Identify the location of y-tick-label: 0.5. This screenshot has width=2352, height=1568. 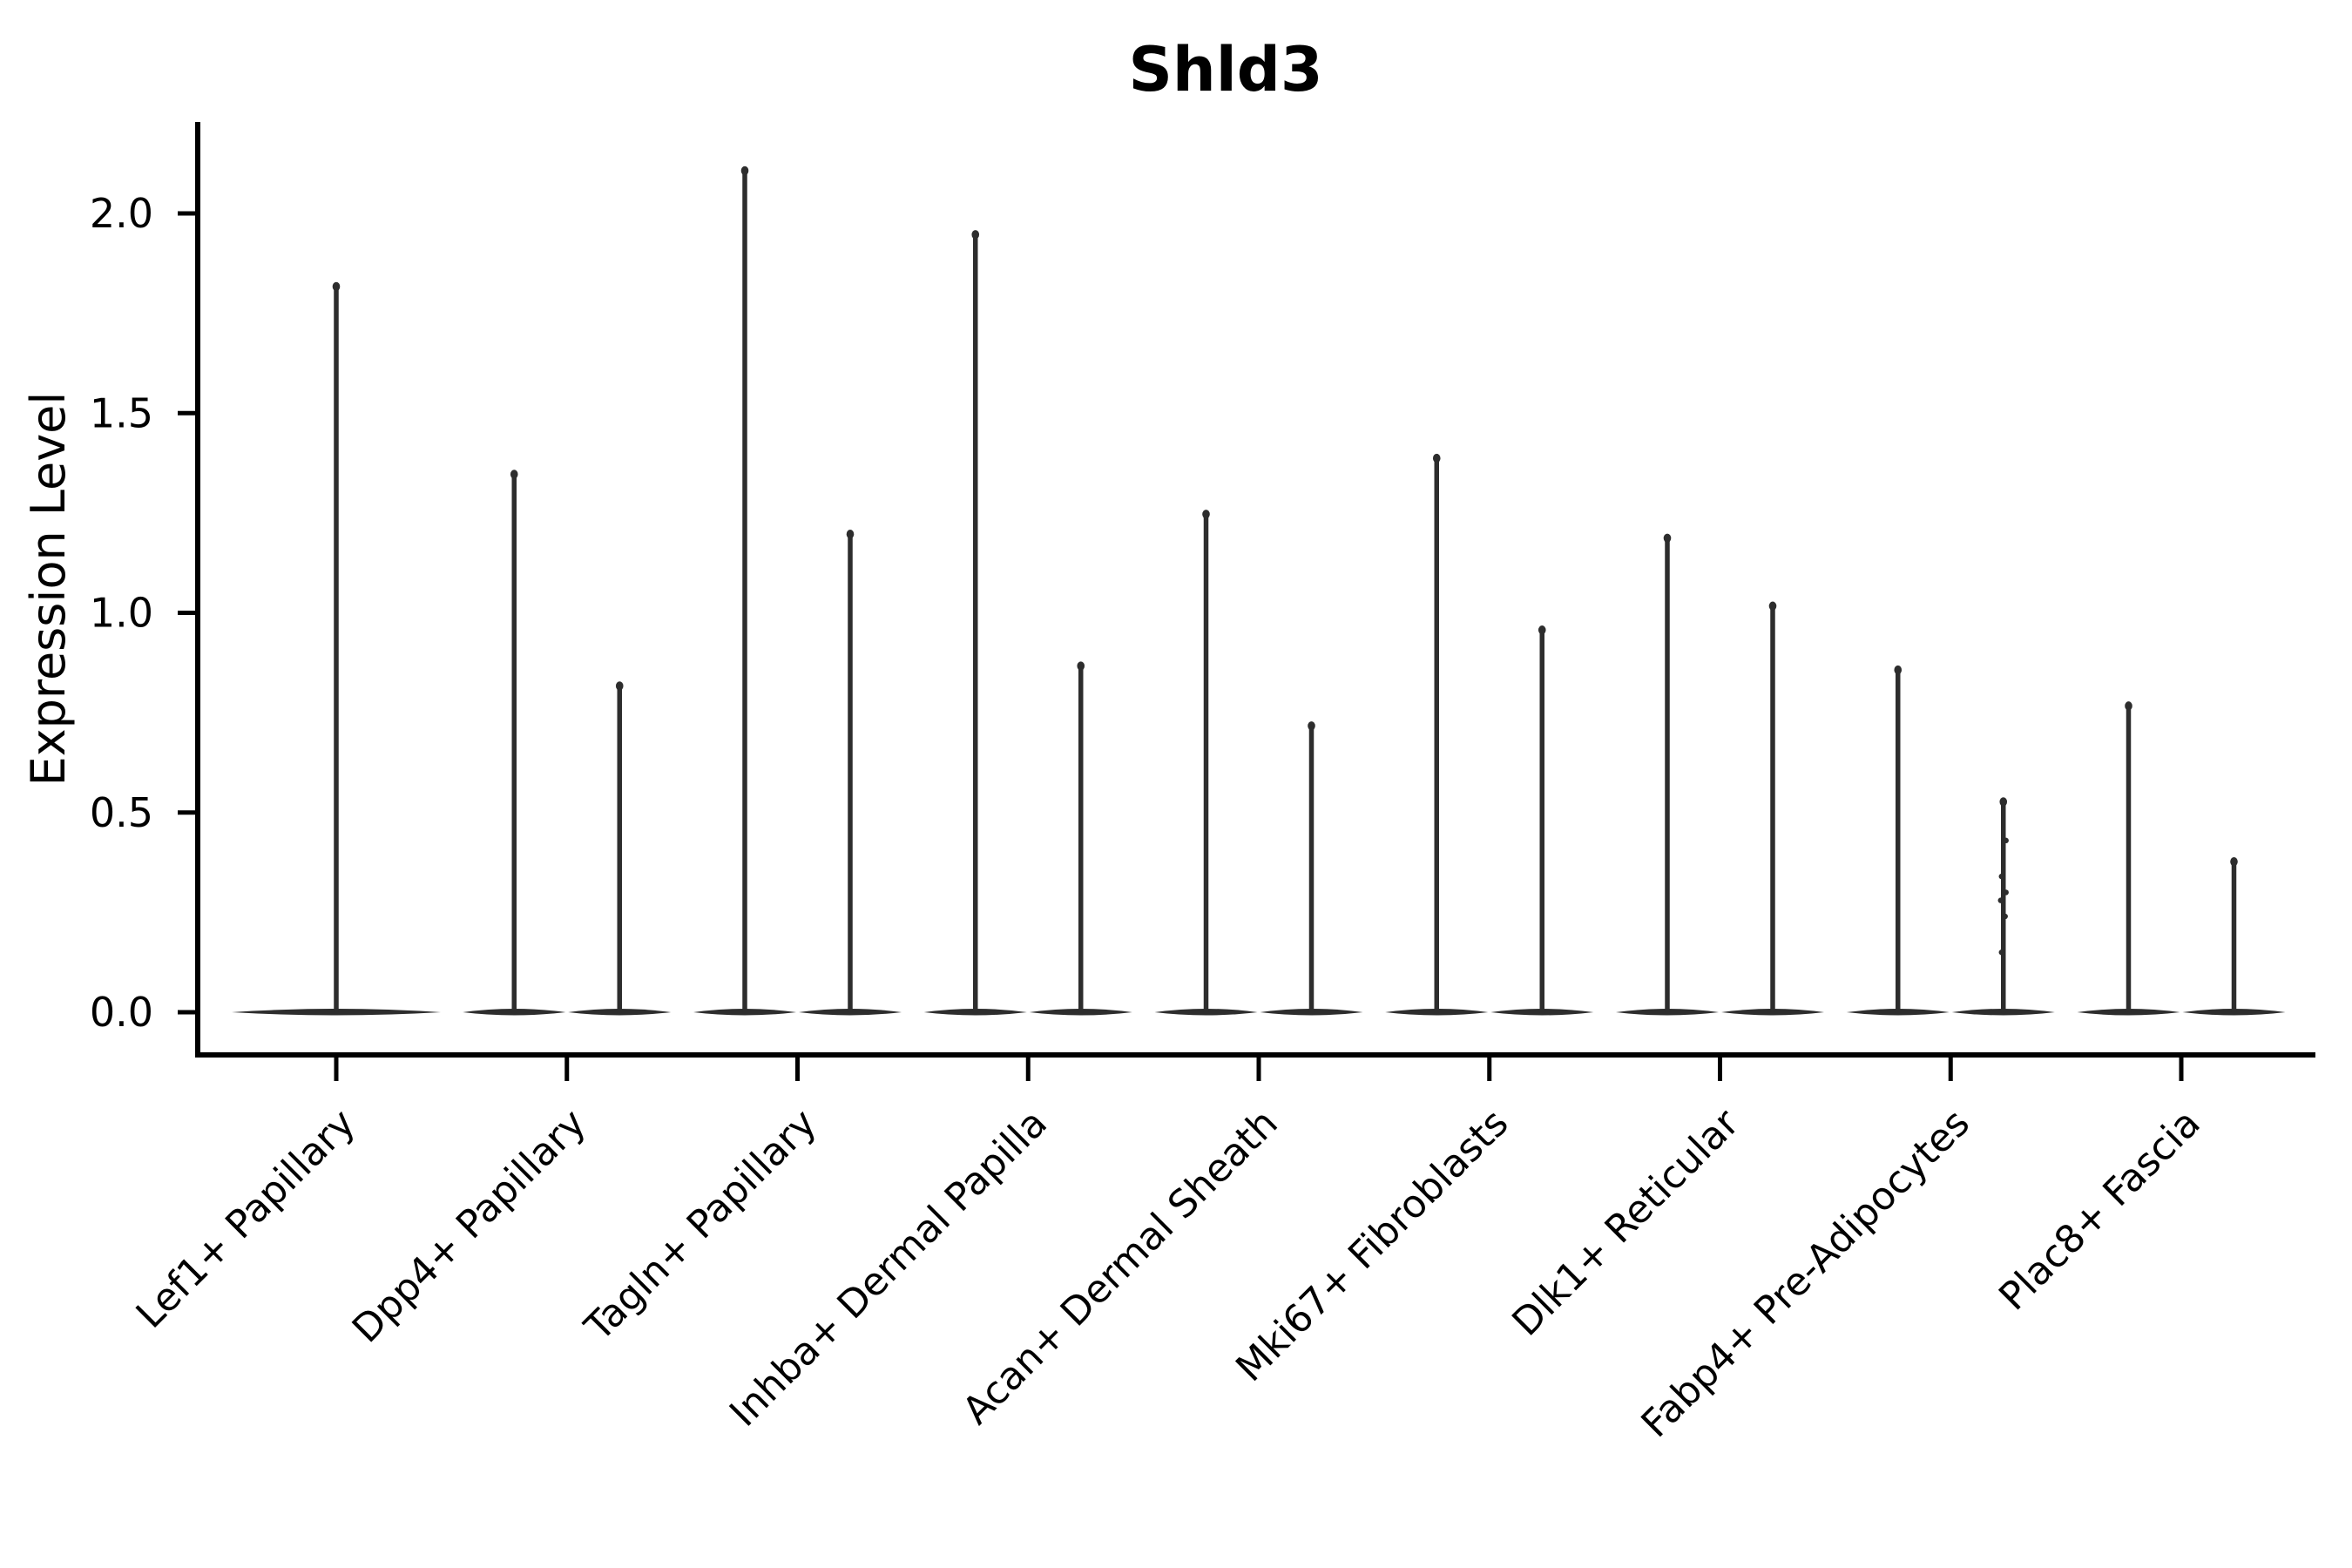
(121, 812).